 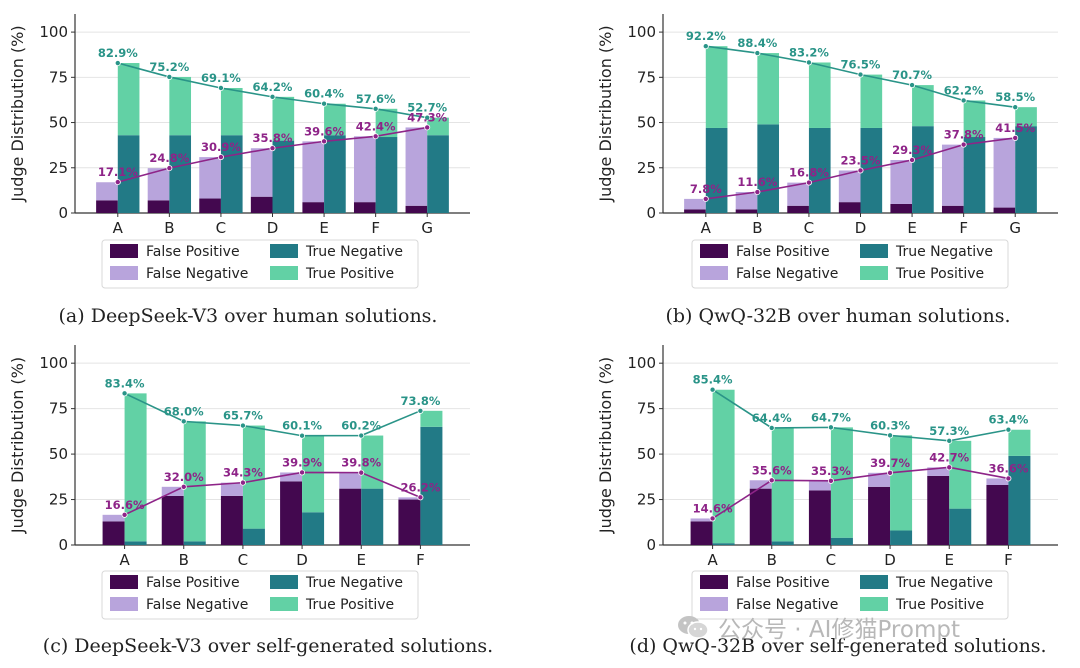 What do you see at coordinates (837, 316) in the screenshot?
I see `figure-caption: (b) QwQ-32B over human solutions.` at bounding box center [837, 316].